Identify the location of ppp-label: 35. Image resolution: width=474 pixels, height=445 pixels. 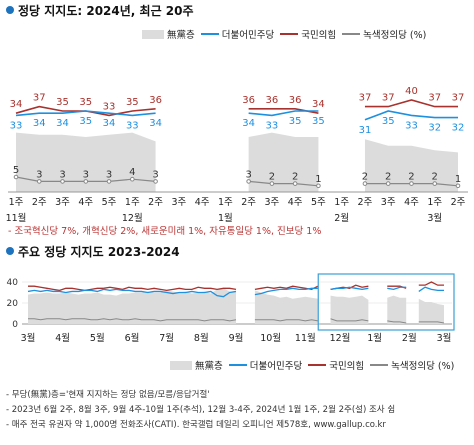
(132, 102).